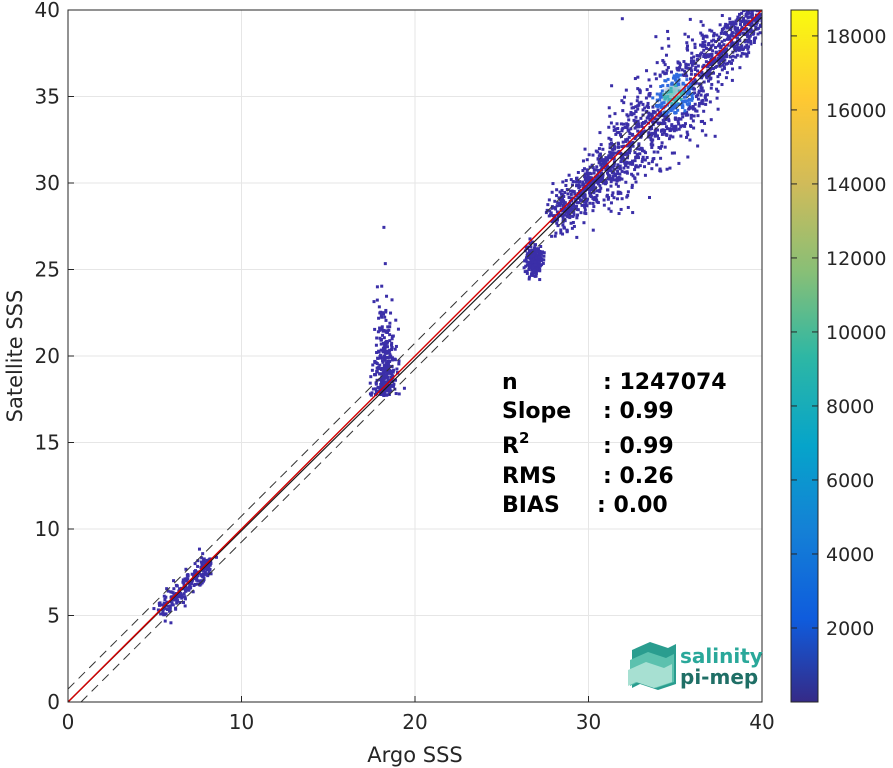  What do you see at coordinates (804, 356) in the screenshot?
I see `colorbar-frame` at bounding box center [804, 356].